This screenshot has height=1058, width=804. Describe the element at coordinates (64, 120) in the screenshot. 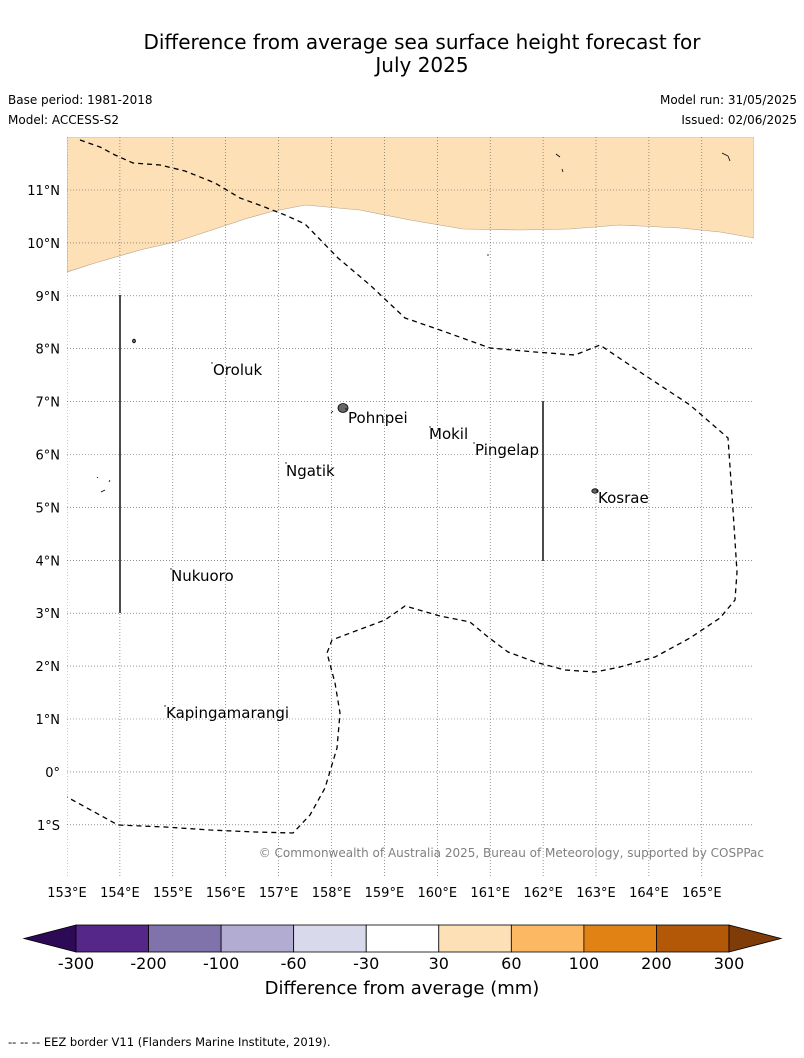

I see `model-name: Model: ACCESS-S2` at that location.